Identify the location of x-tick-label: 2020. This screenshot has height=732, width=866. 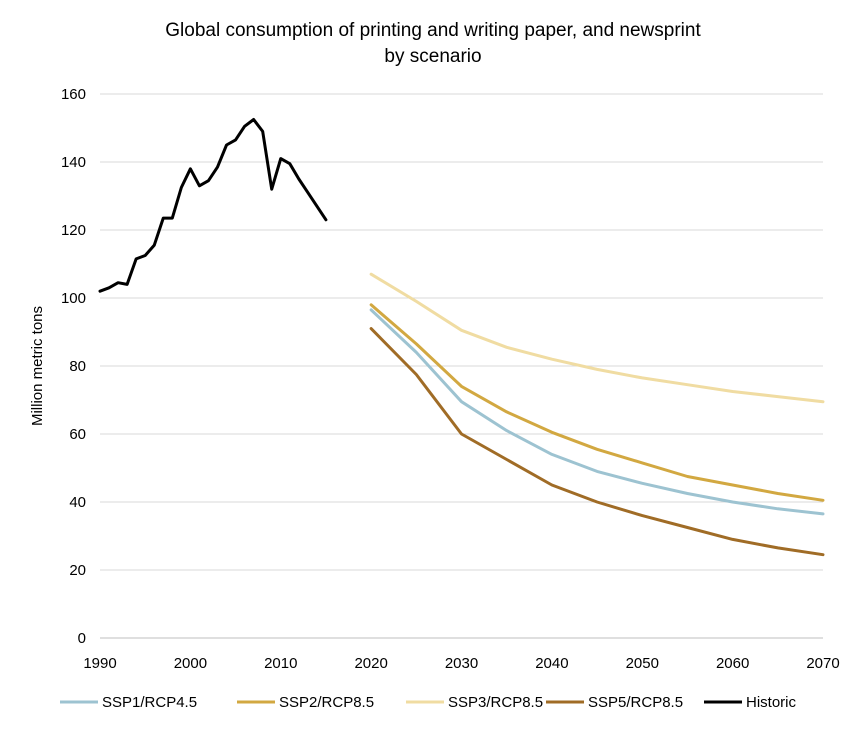
(370, 663).